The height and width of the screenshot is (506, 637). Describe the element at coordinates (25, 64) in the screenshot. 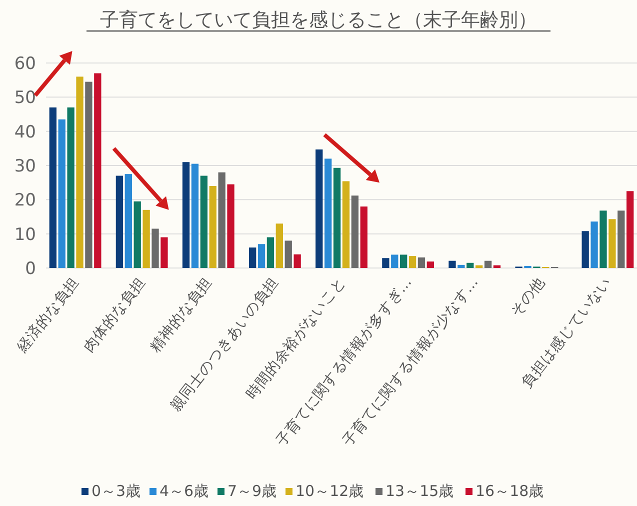

I see `y-tick-label: 60` at that location.